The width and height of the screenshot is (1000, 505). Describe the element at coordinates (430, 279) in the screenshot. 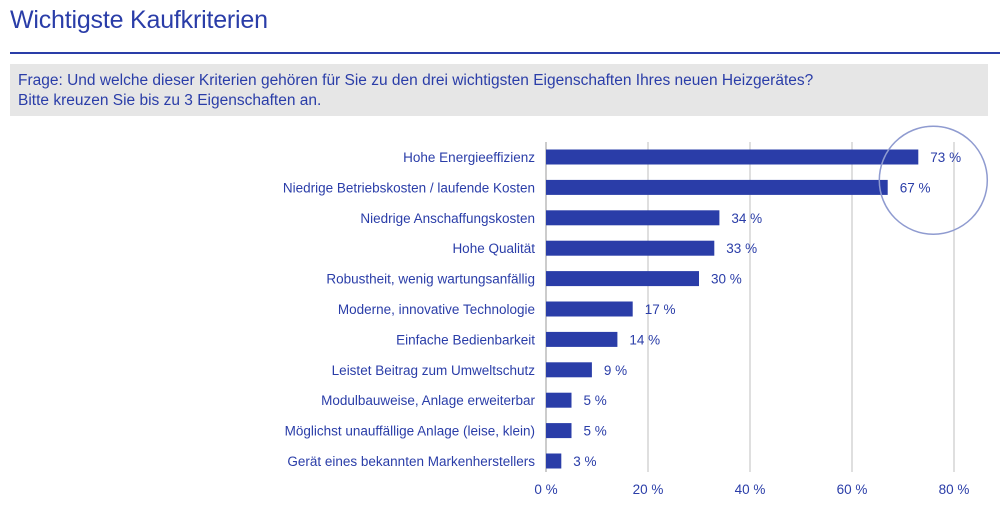

I see `category-label: Robustheit, wenig wartungsanfällig` at that location.